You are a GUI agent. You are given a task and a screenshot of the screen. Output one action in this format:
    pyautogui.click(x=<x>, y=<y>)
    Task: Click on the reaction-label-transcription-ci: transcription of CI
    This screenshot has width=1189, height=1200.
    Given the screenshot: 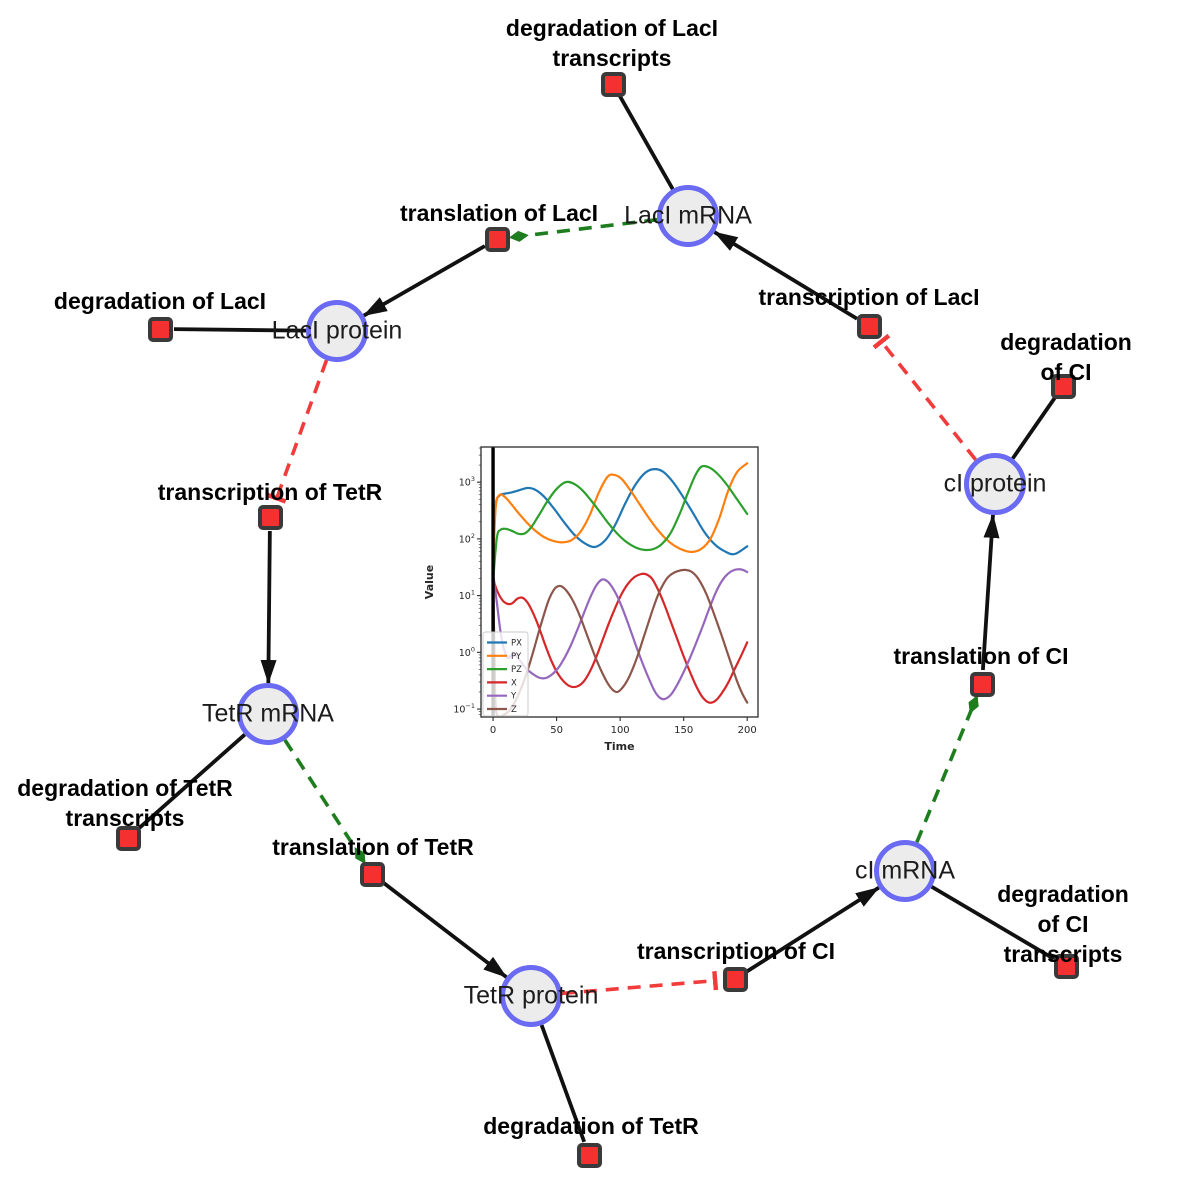 What is the action you would take?
    pyautogui.click(x=736, y=951)
    